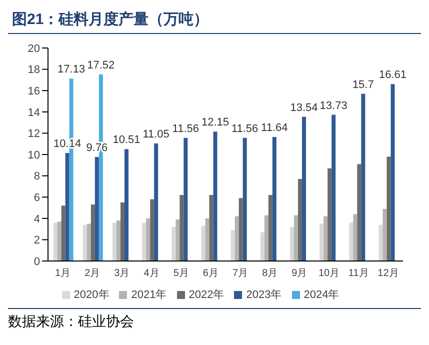 The image size is (429, 345). I want to click on data-label: 11.64, so click(274, 128).